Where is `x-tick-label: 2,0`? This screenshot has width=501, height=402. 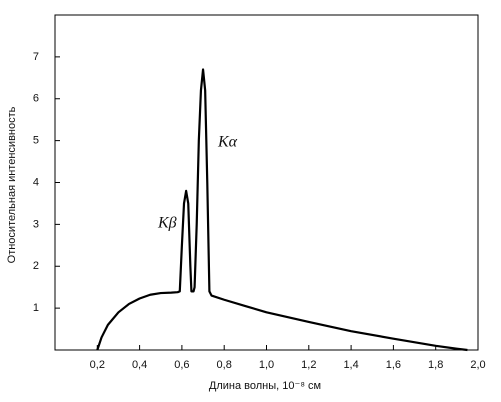 x-tick-label: 2,0 is located at coordinates (477, 365).